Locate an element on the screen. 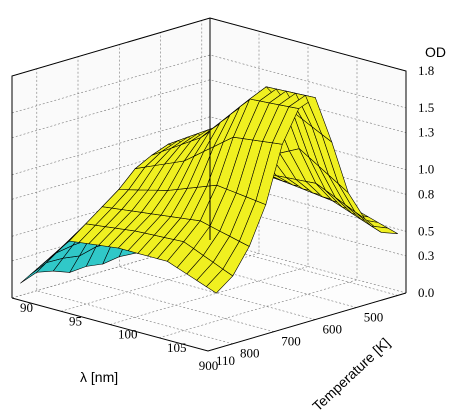  surface-cell is located at coordinates (384, 229).